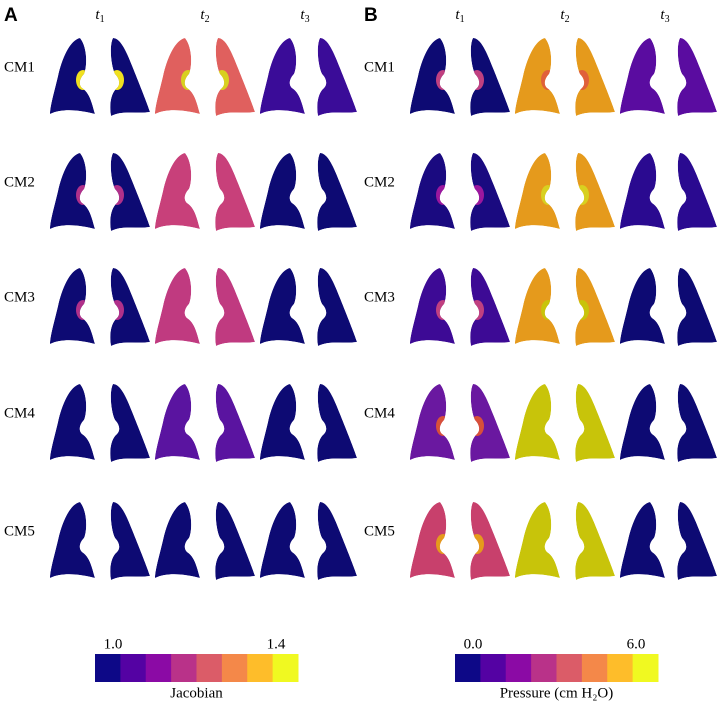 Image resolution: width=720 pixels, height=704 pixels. What do you see at coordinates (379, 182) in the screenshot?
I see `row-label: CM2` at bounding box center [379, 182].